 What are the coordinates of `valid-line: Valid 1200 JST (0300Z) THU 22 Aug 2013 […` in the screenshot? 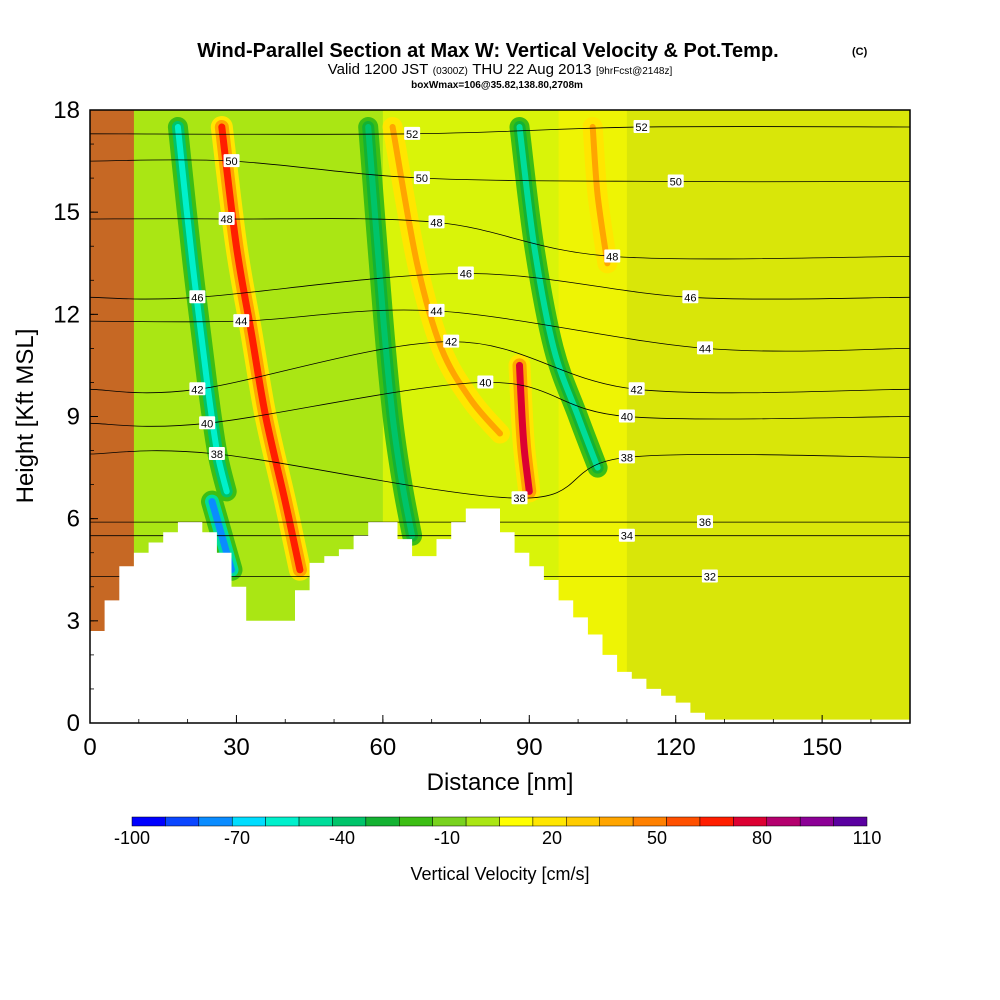 It's located at (500, 69).